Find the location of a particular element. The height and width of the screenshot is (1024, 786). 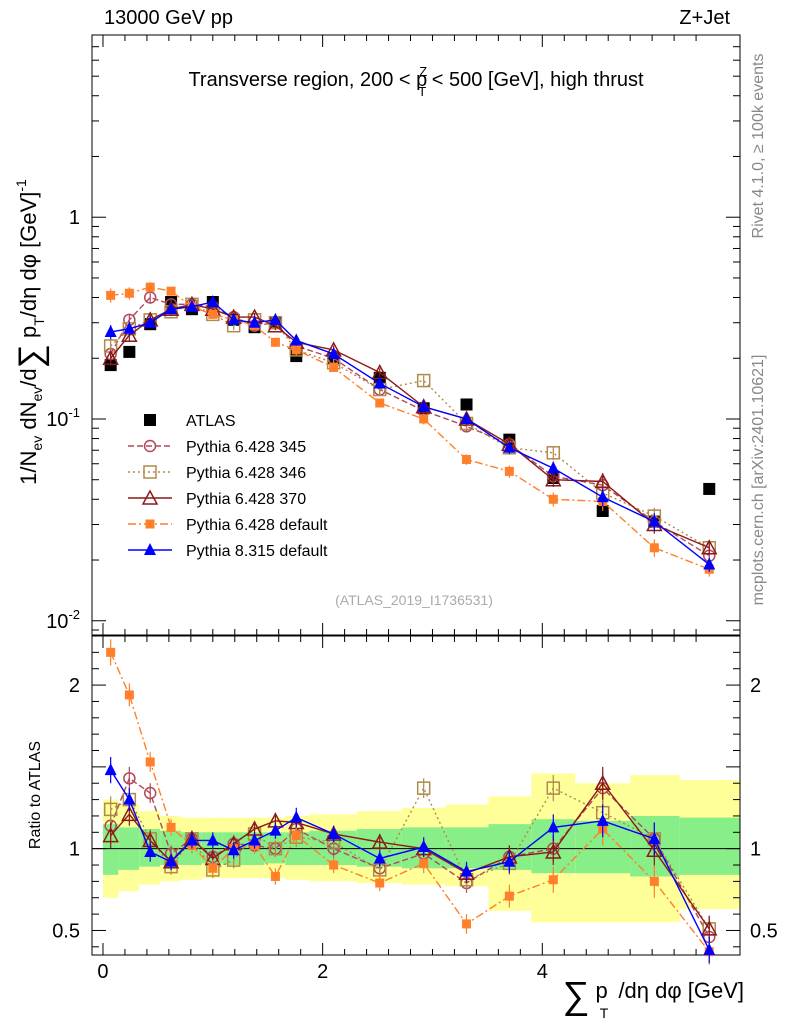

site-info-label: mcplots.cern.ch [arXiv:2401.10621] is located at coordinates (758, 480).